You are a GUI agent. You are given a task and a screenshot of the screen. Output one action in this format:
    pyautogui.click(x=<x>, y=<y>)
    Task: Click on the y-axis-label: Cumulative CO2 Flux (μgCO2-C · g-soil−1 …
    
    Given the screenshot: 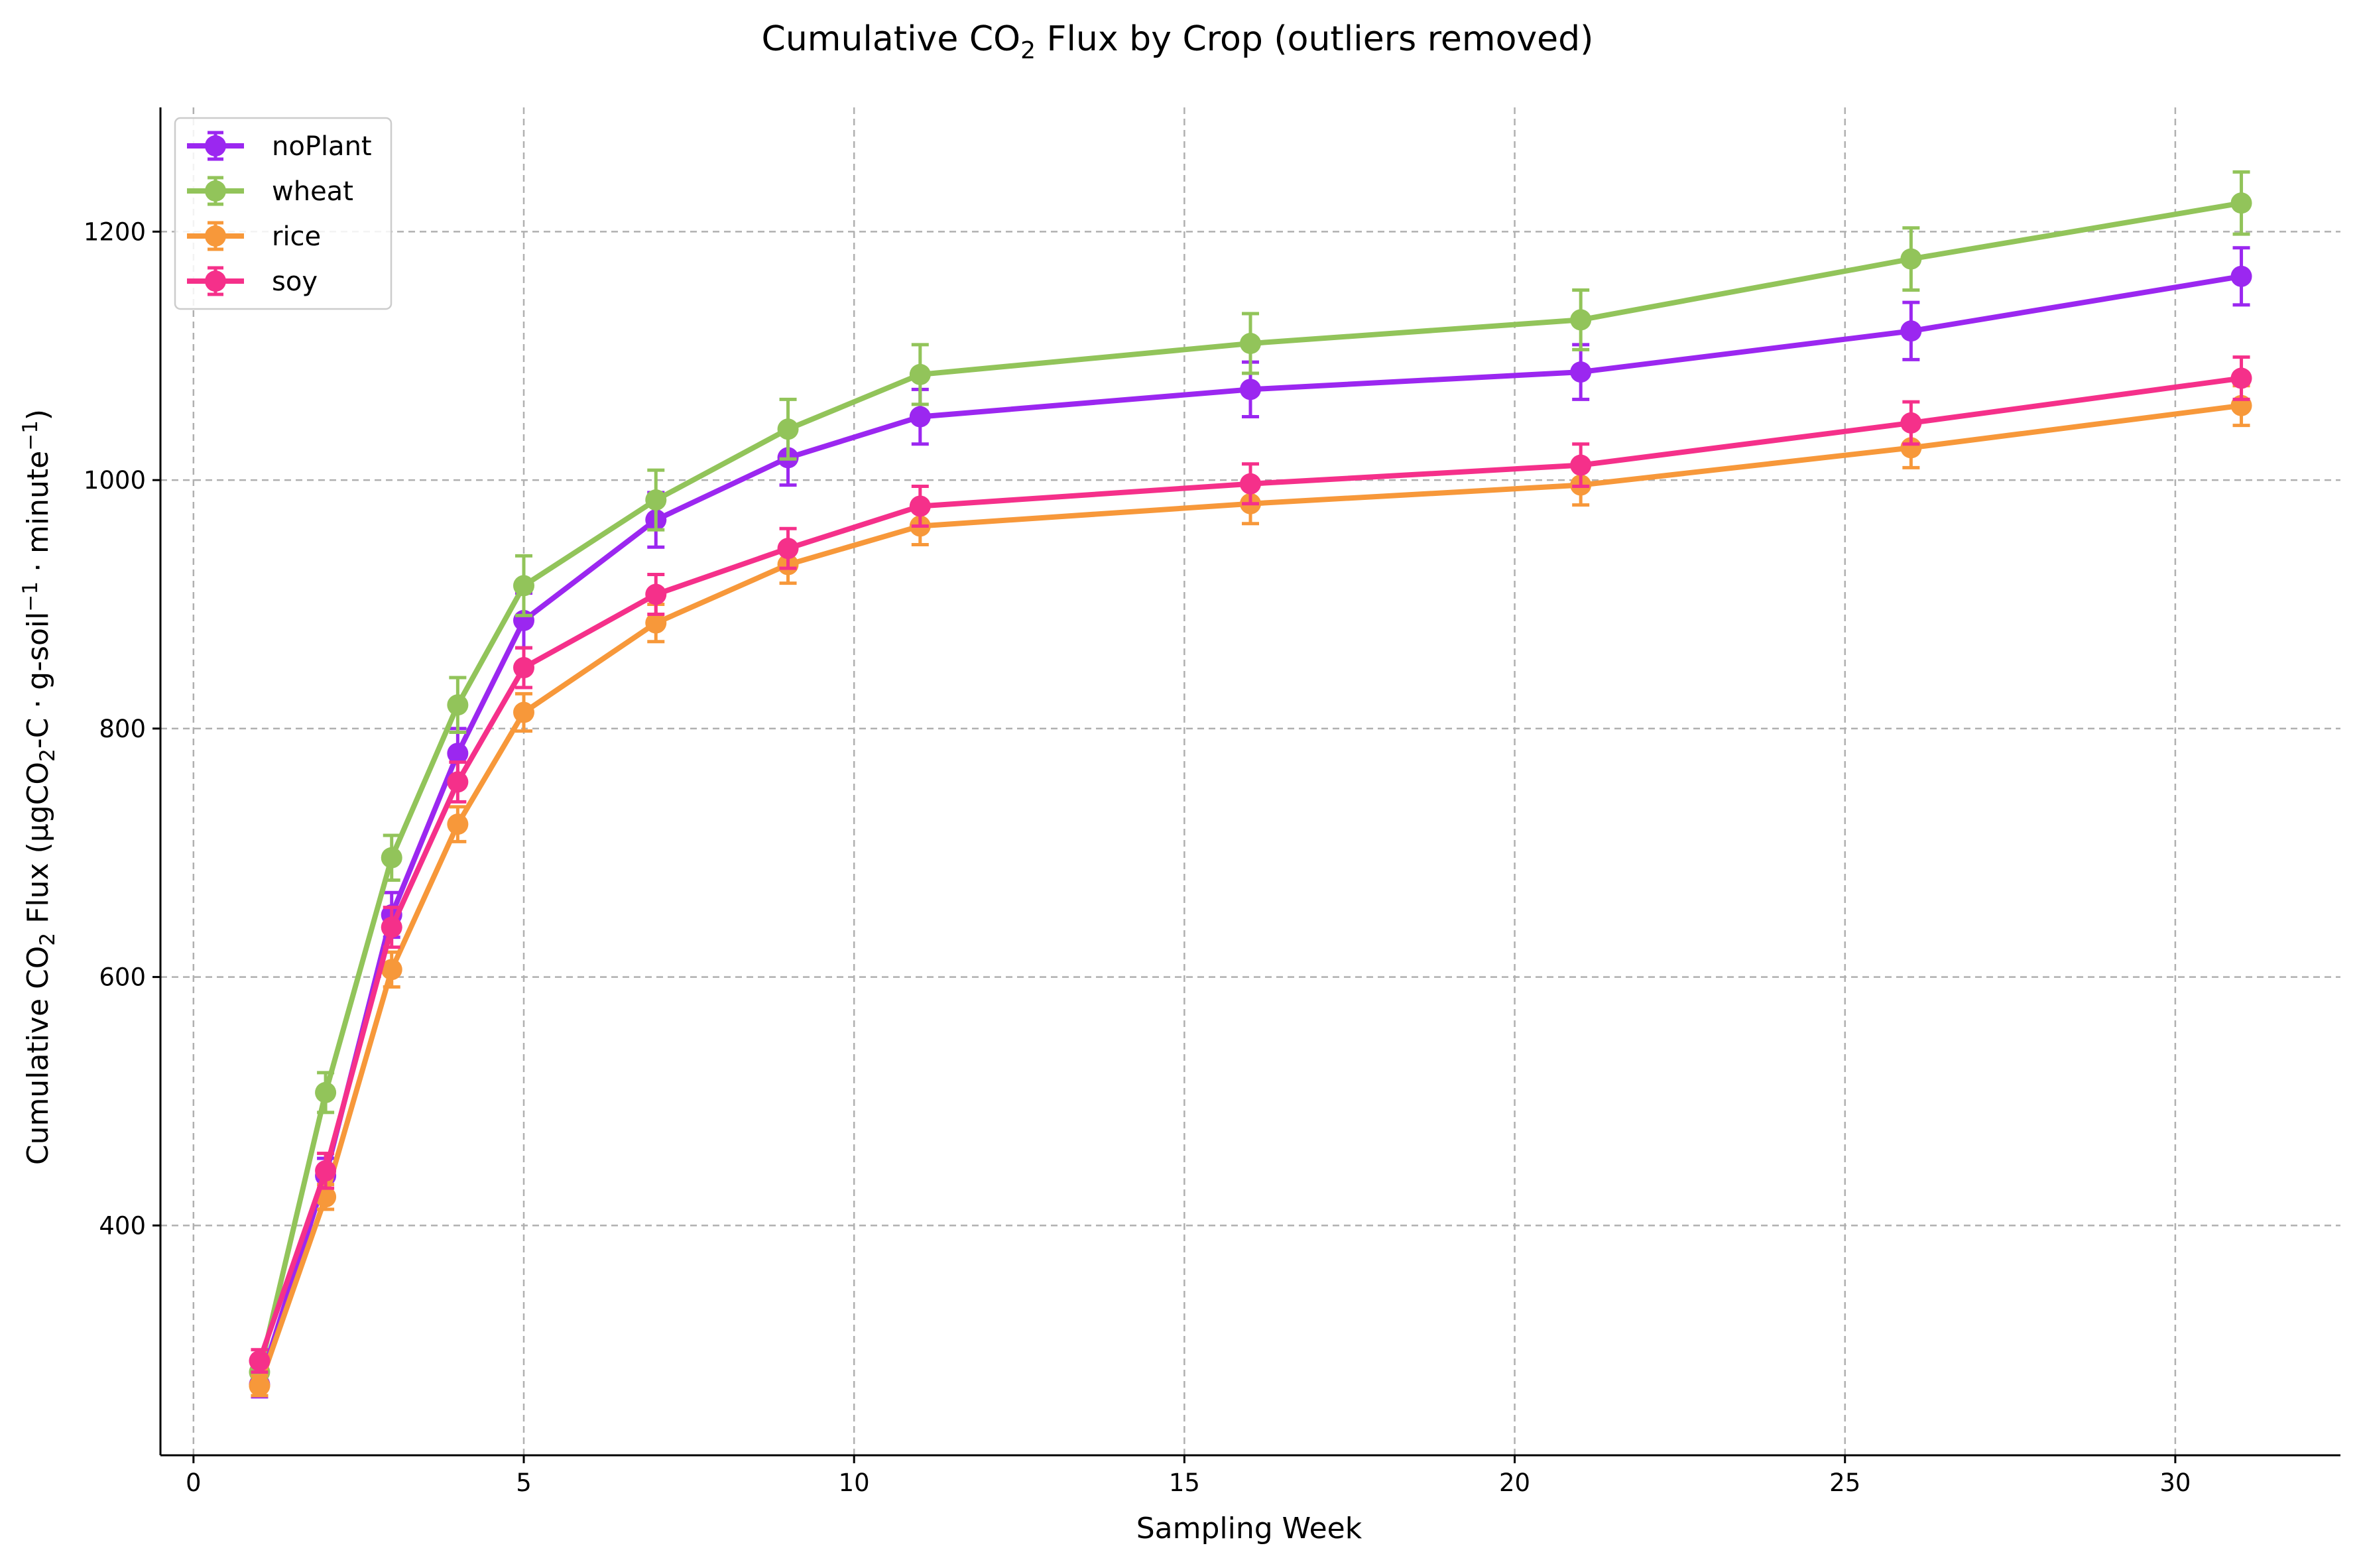 What is the action you would take?
    pyautogui.click(x=39, y=787)
    